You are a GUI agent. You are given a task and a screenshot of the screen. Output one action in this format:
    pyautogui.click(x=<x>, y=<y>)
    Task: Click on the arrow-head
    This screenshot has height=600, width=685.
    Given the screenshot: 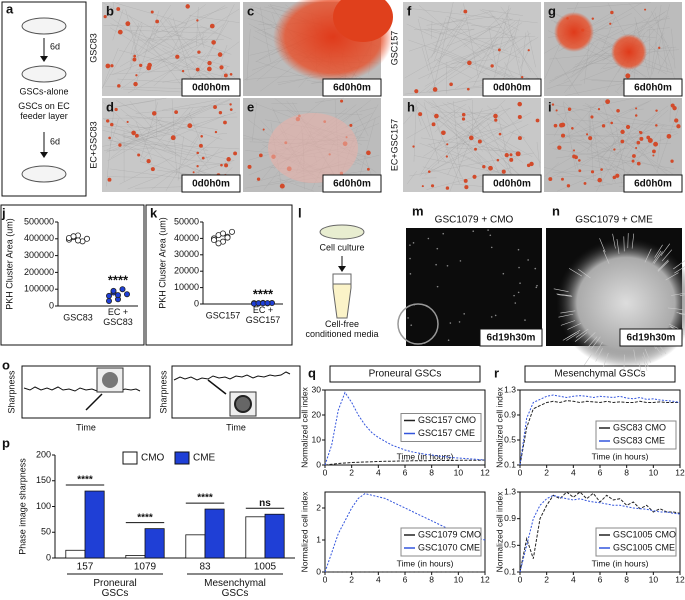 What is the action you would take?
    pyautogui.click(x=44, y=59)
    